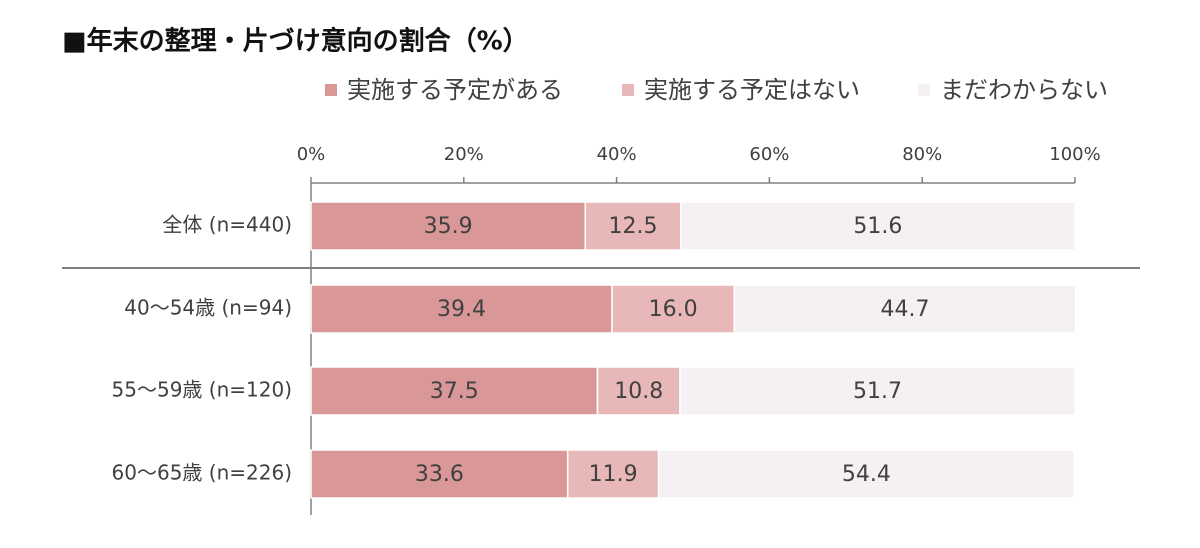 This screenshot has height=548, width=1200. I want to click on data-label: 39.4, so click(461, 309).